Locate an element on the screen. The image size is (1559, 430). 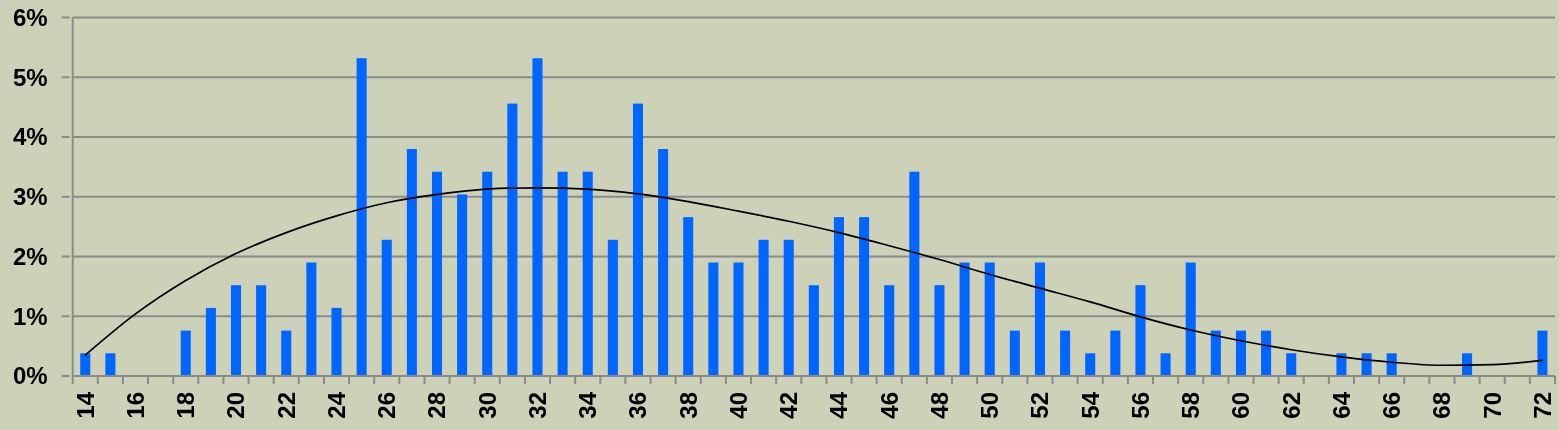
y-tick-label: 2% is located at coordinates (30, 256).